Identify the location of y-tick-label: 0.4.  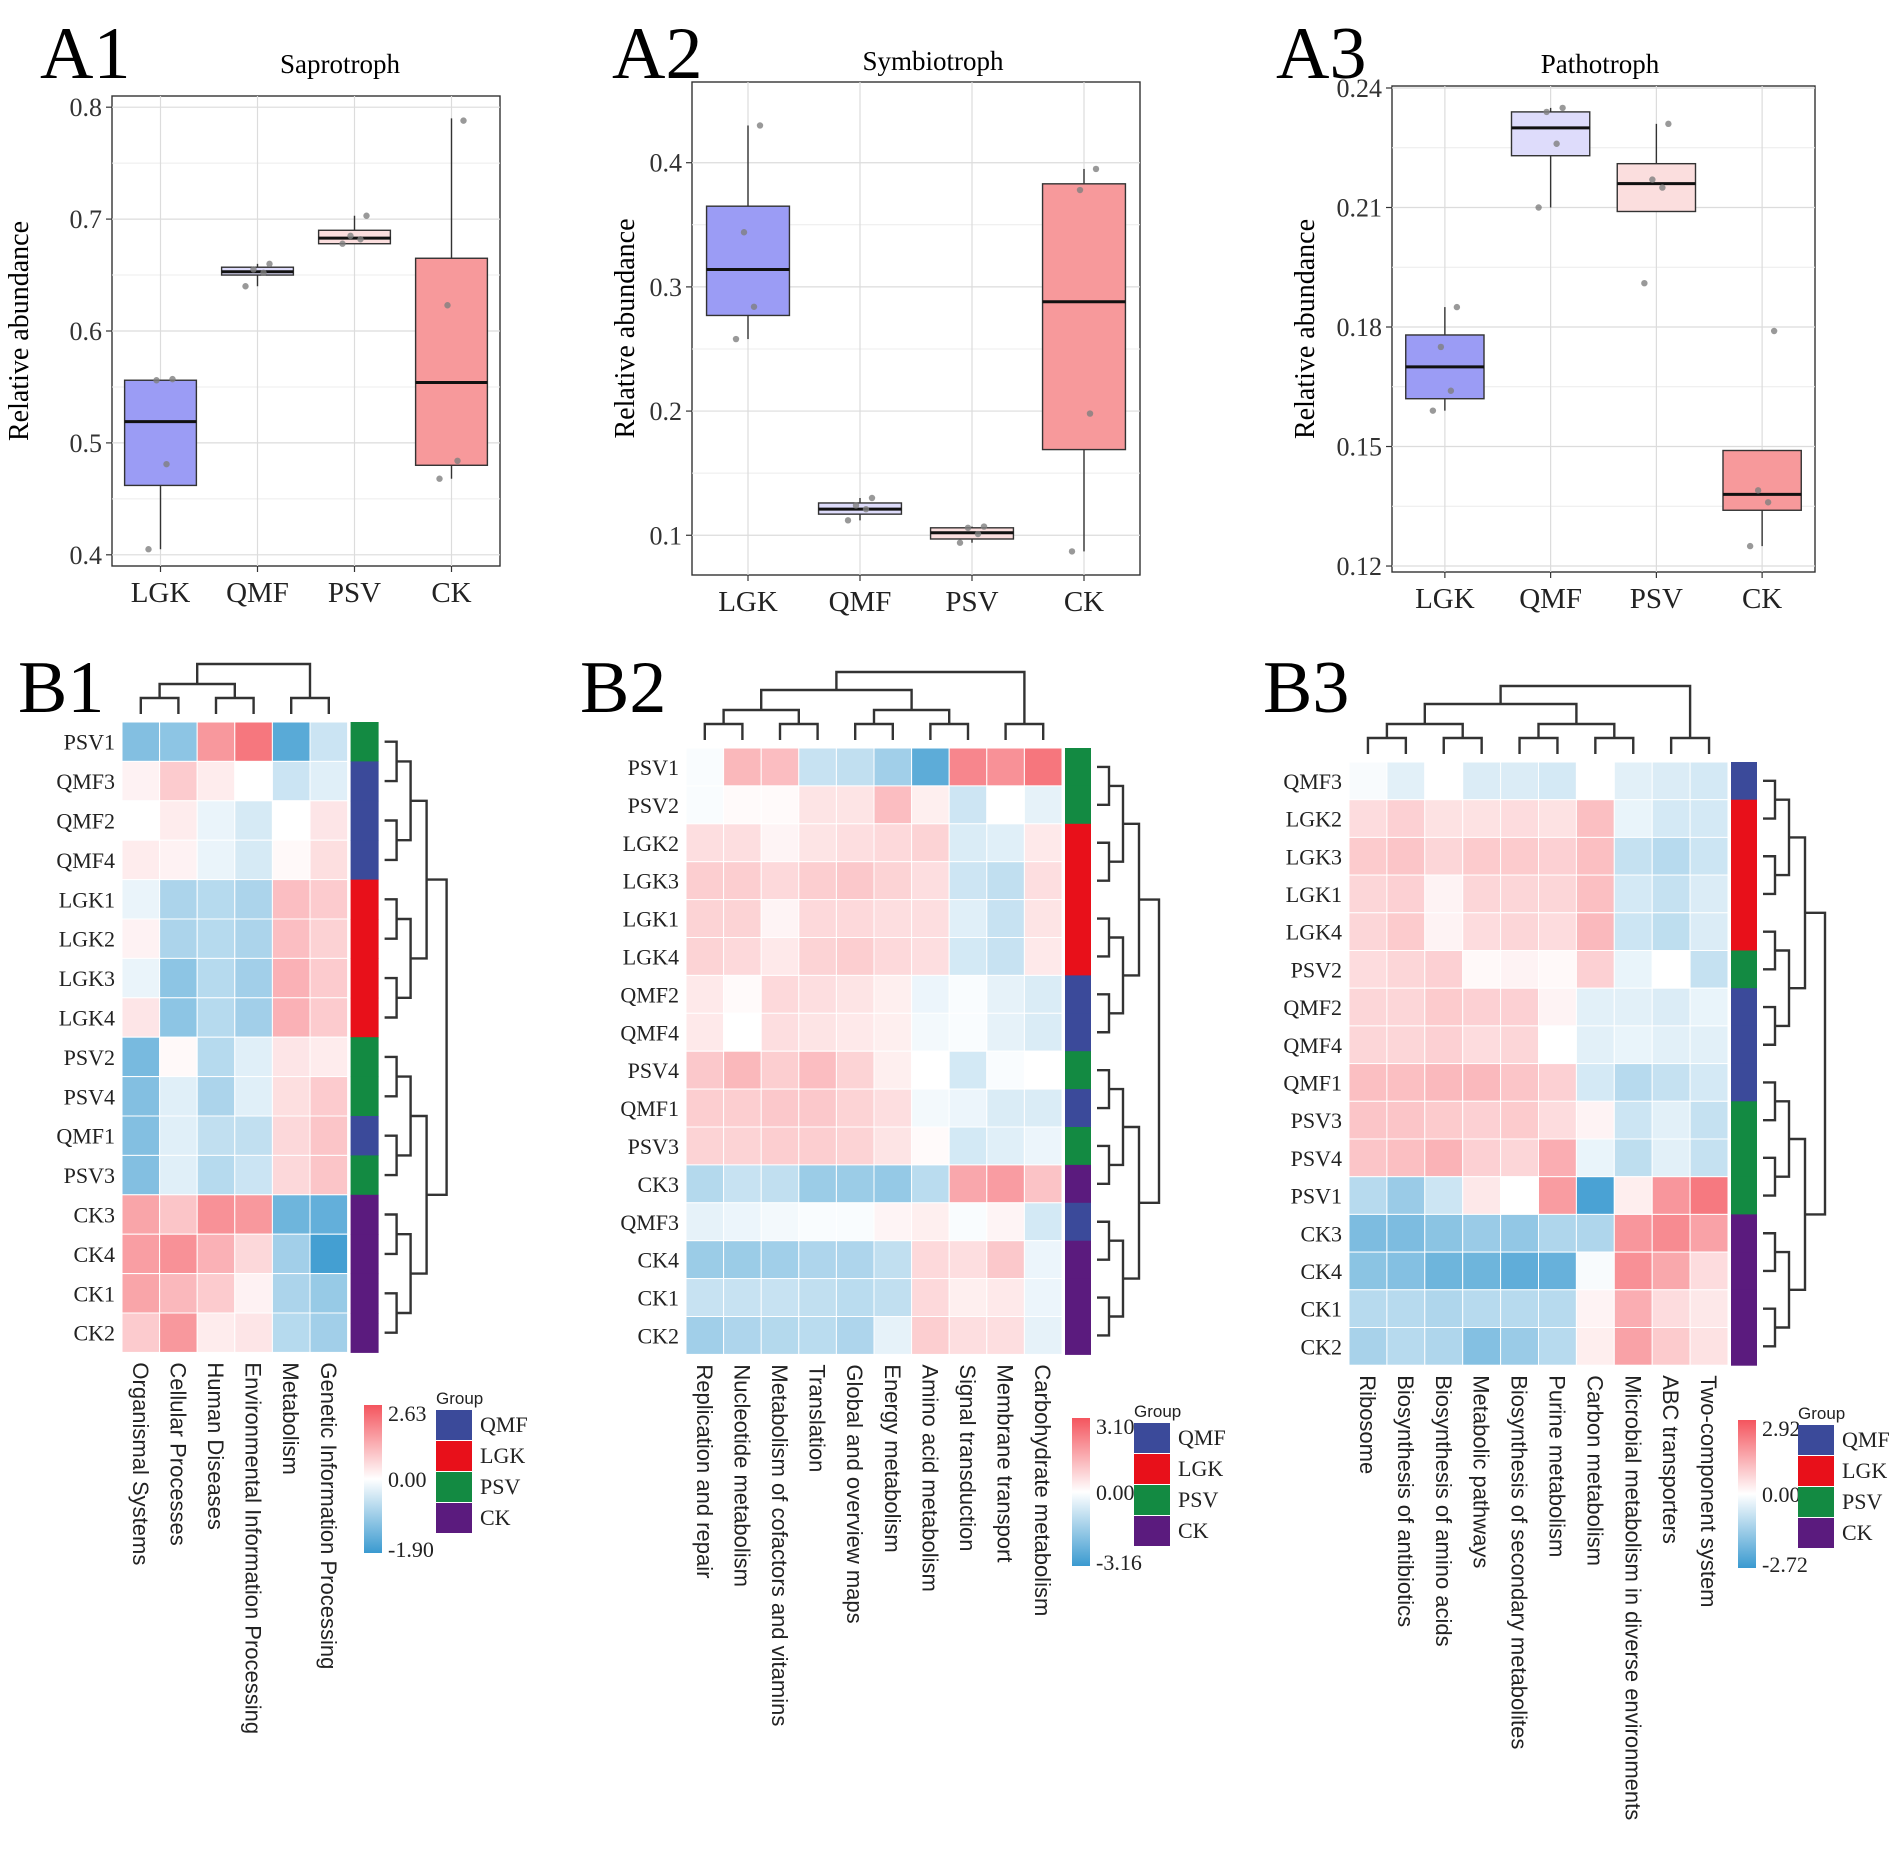
(86, 555).